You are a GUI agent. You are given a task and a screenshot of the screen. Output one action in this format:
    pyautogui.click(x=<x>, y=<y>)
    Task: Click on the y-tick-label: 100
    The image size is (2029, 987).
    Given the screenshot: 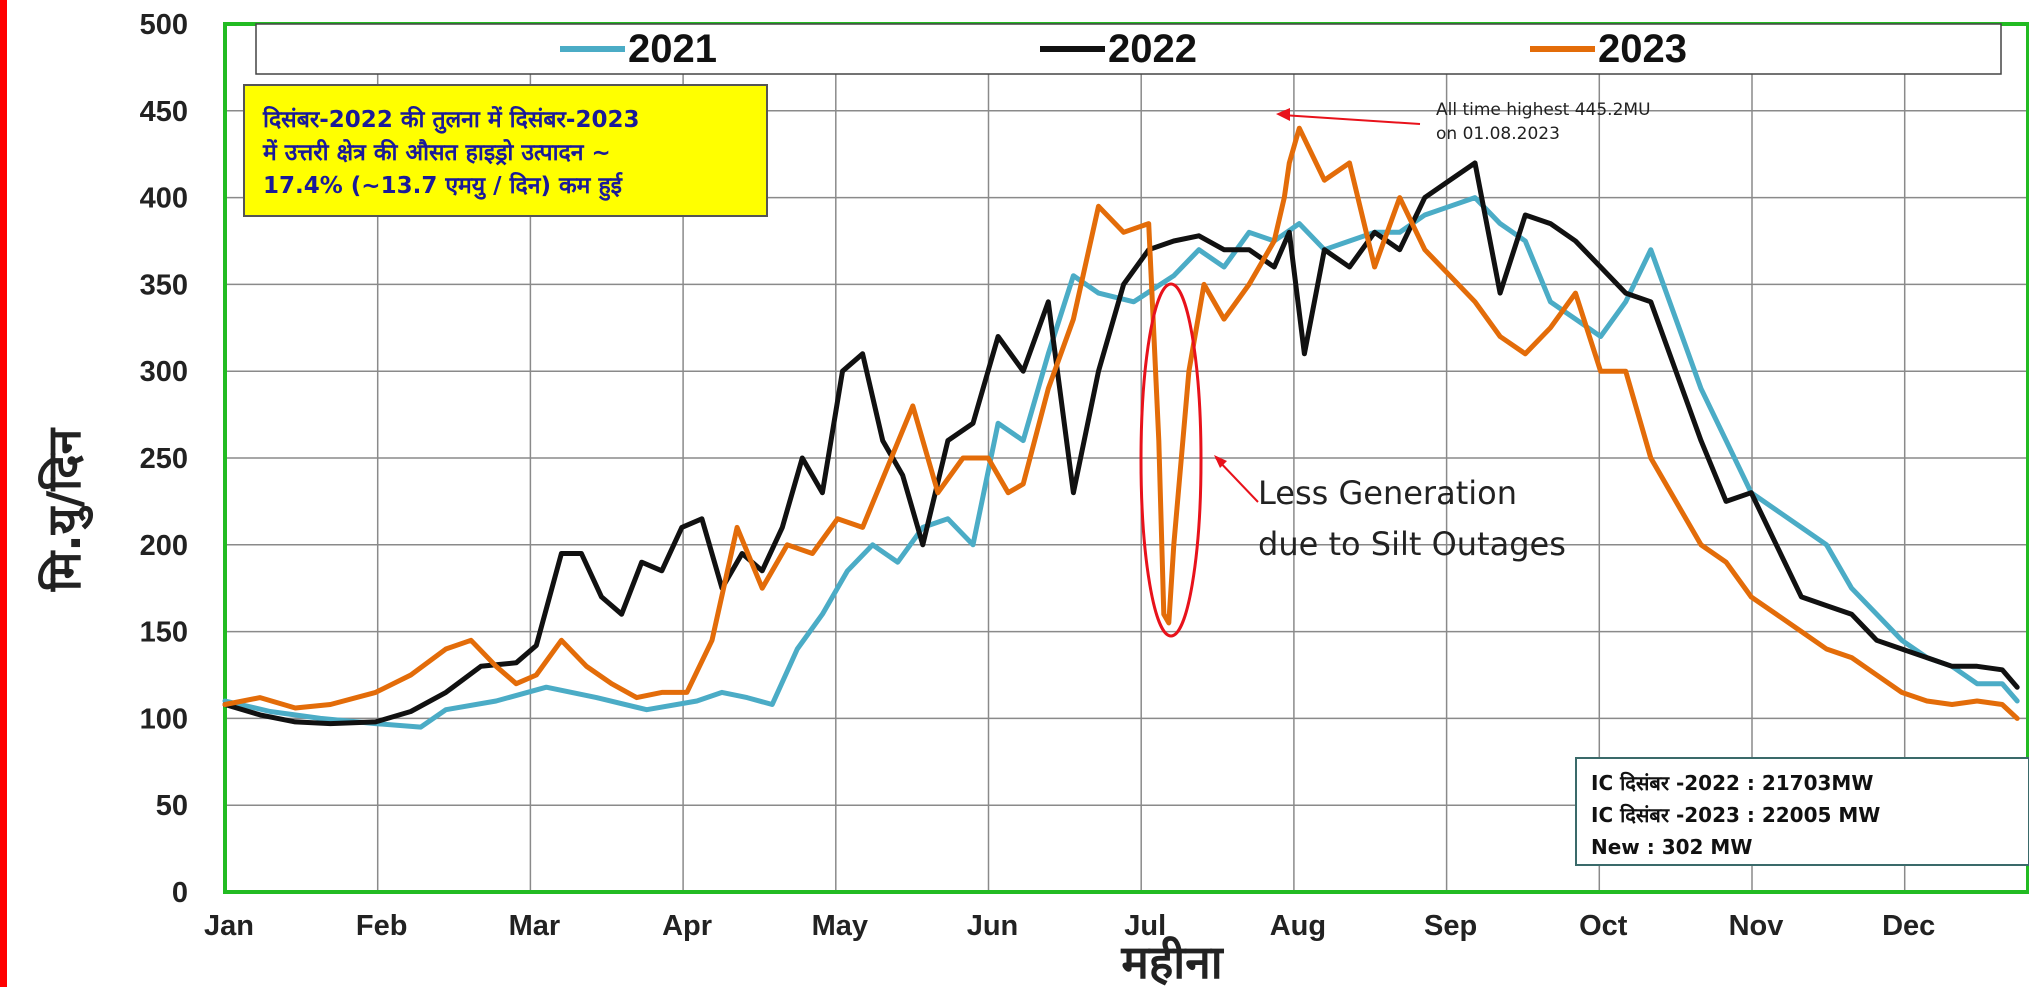 What is the action you would take?
    pyautogui.click(x=164, y=719)
    